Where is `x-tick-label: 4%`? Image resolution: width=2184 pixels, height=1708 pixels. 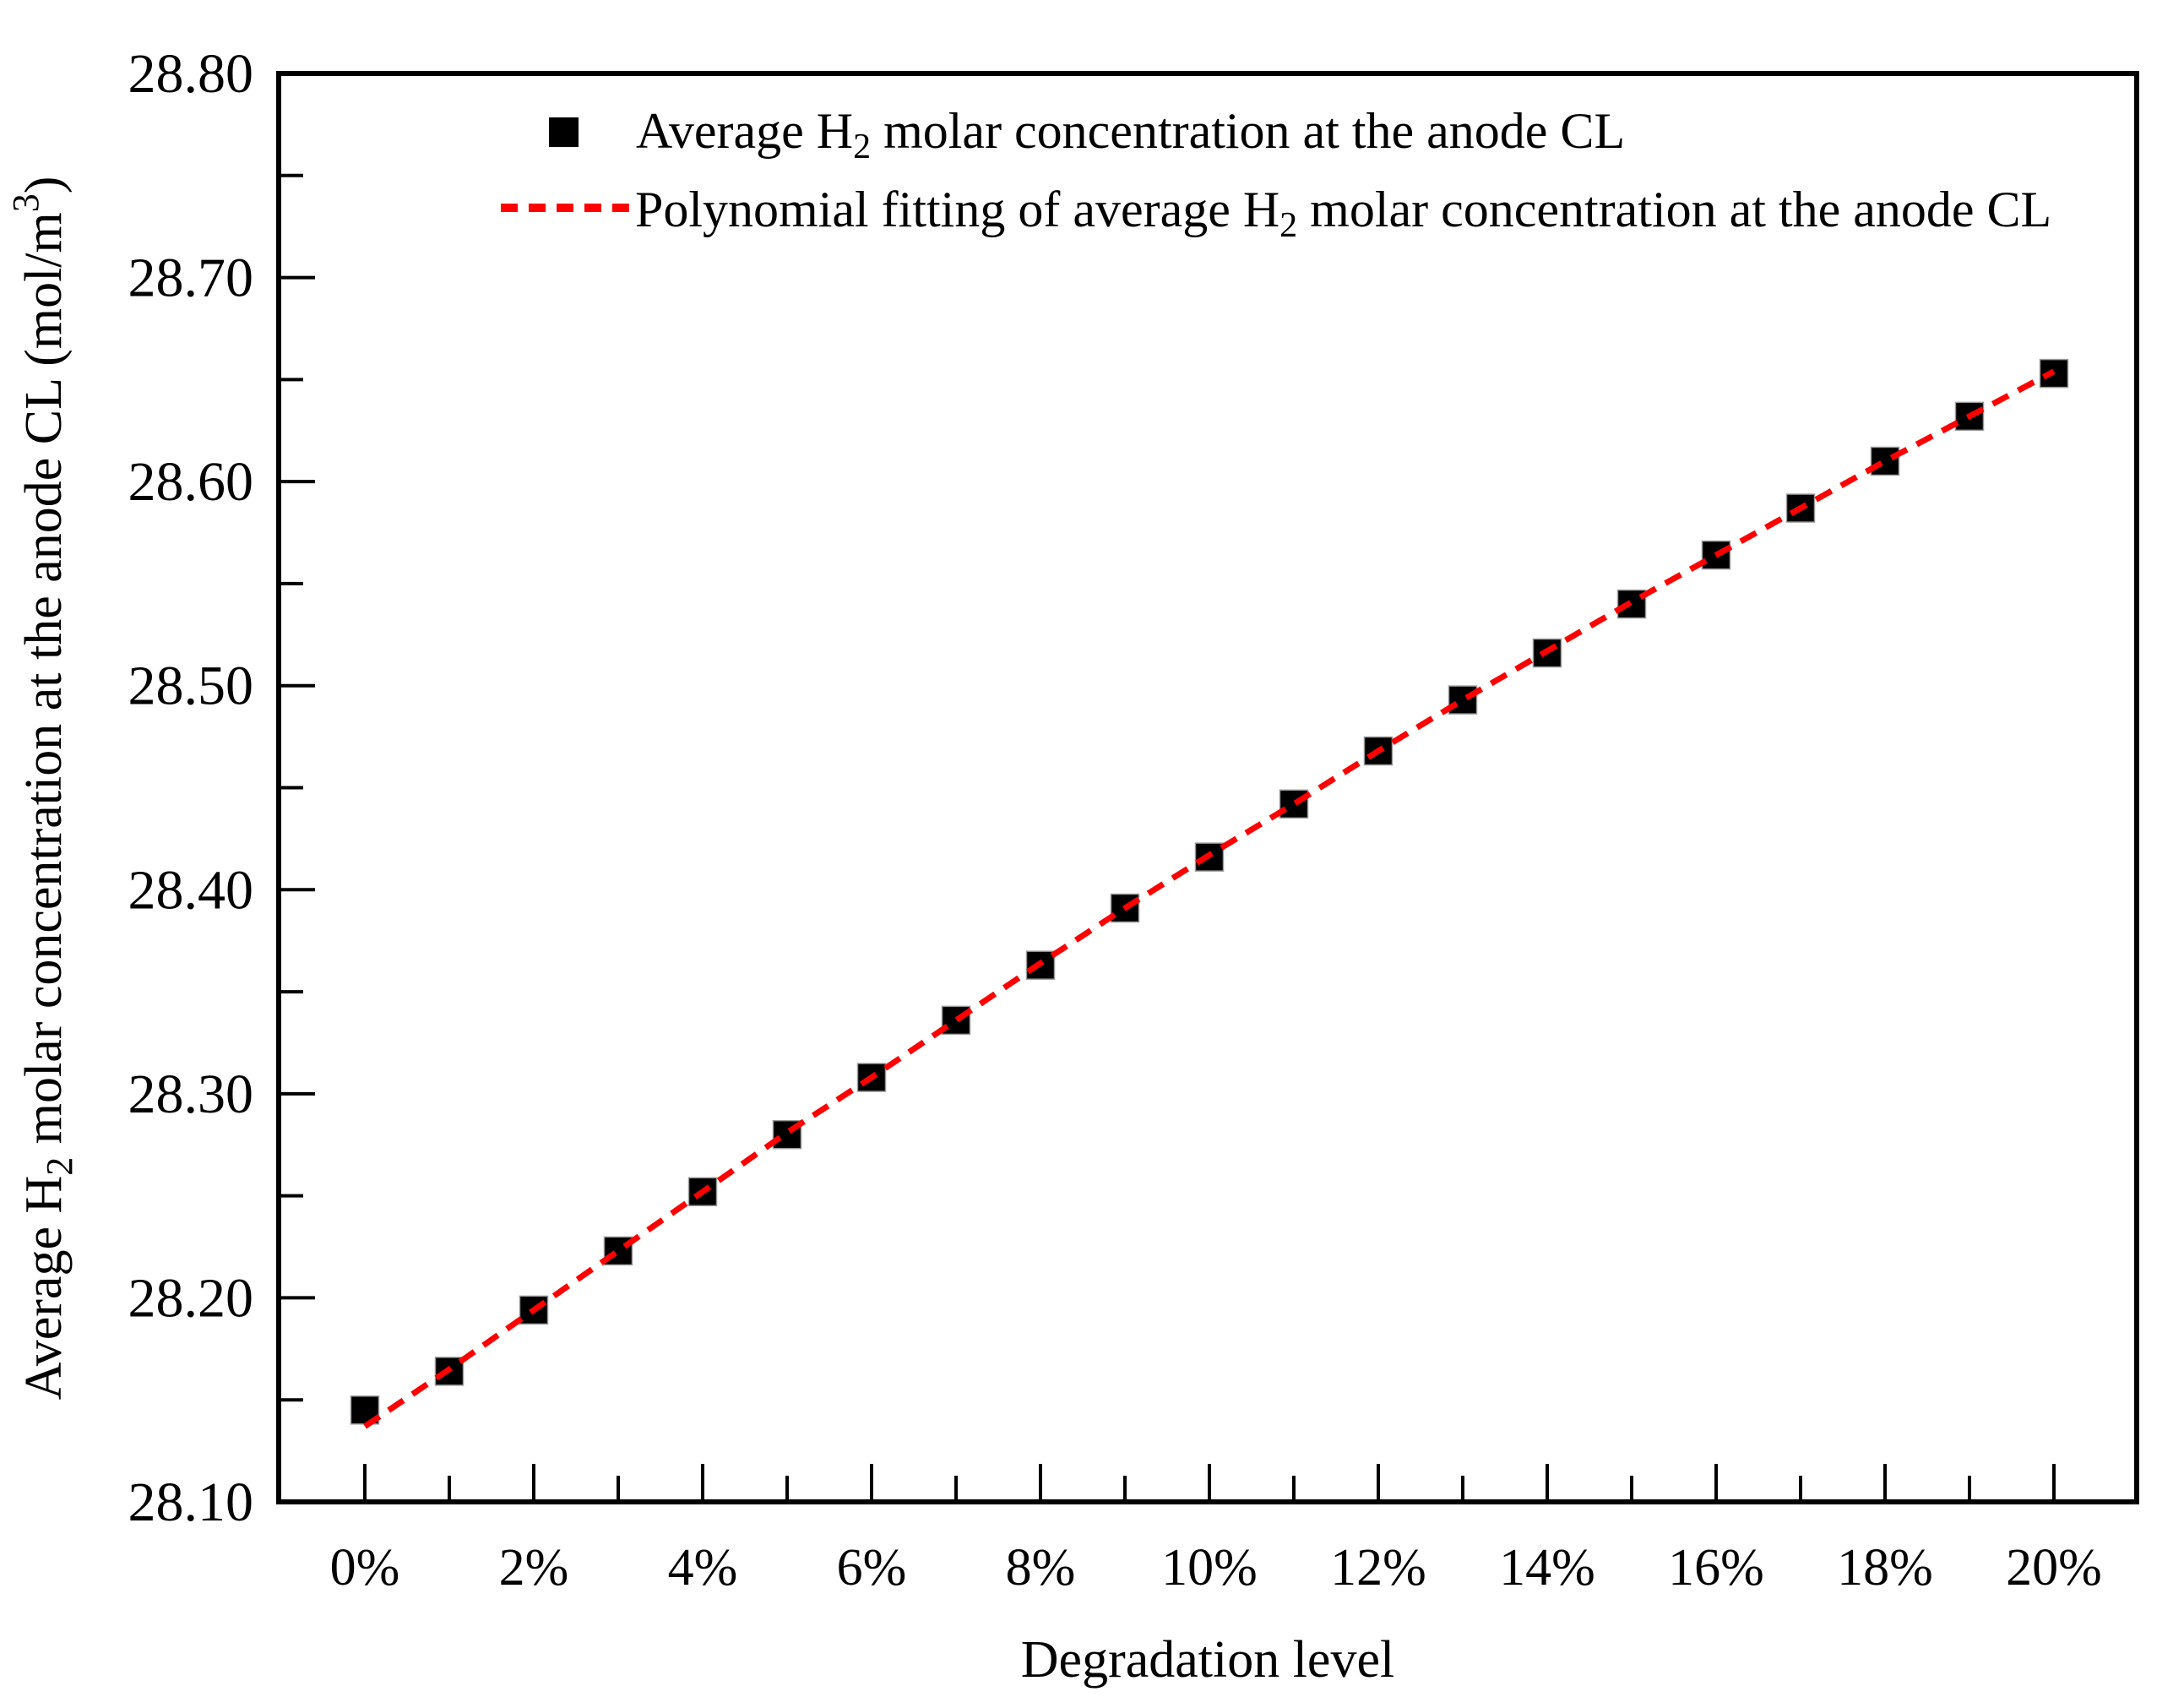 x-tick-label: 4% is located at coordinates (703, 1568).